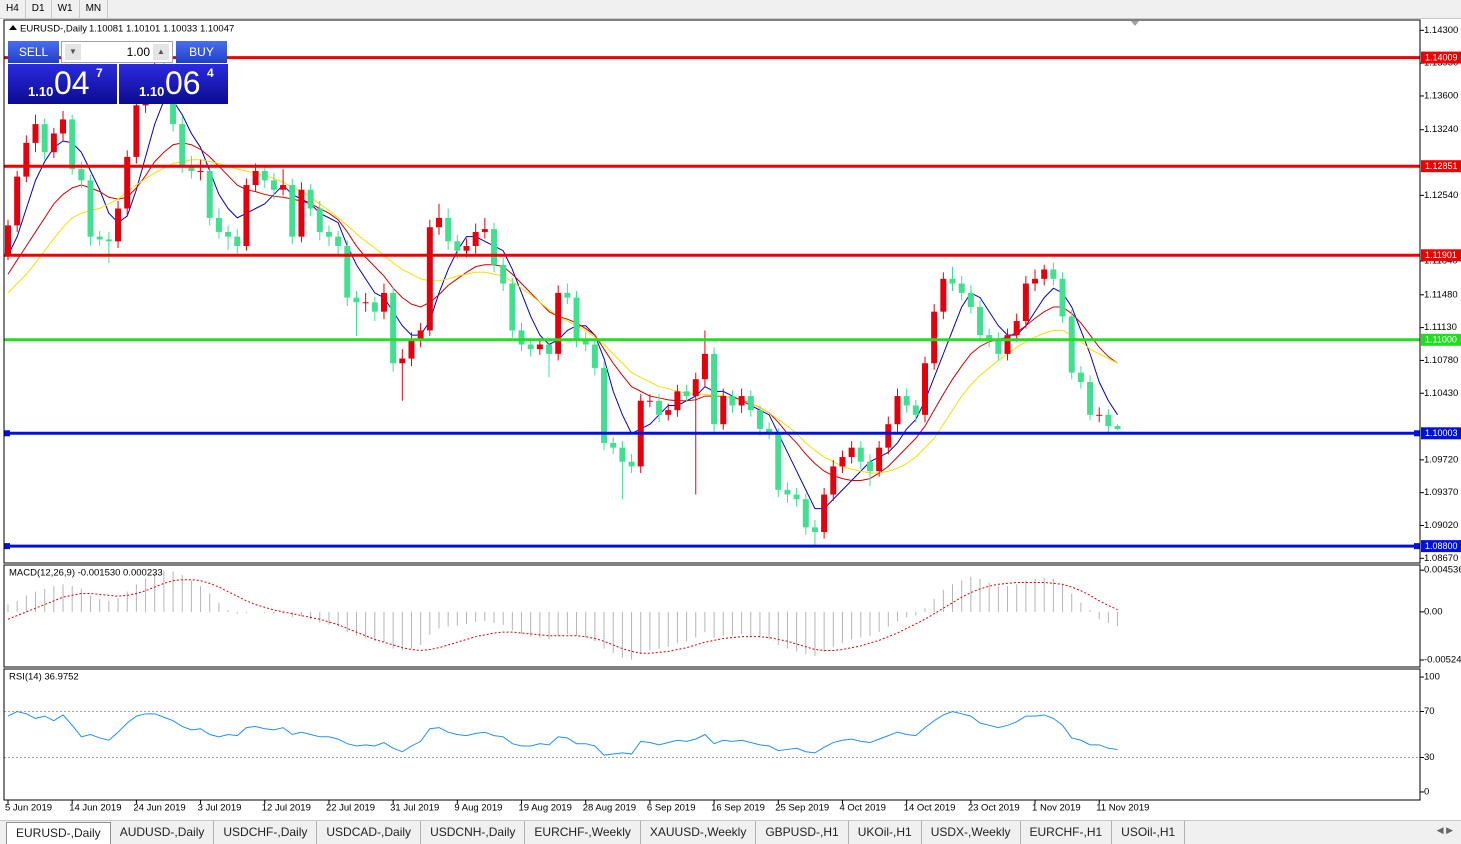 The height and width of the screenshot is (844, 1461). I want to click on bid-price: 1.10 04 7, so click(62, 84).